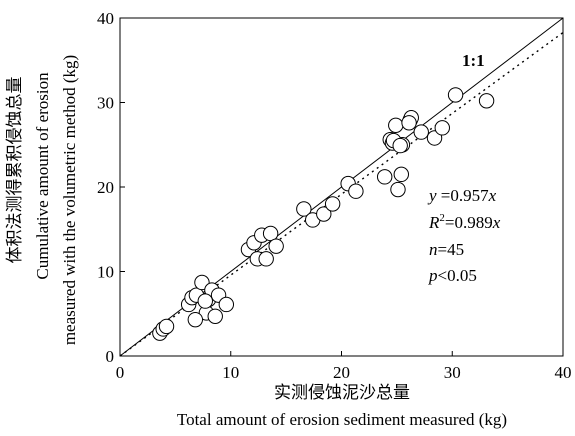  I want to click on x-axis-ticks: 0 10 20 30 40, so click(344, 366).